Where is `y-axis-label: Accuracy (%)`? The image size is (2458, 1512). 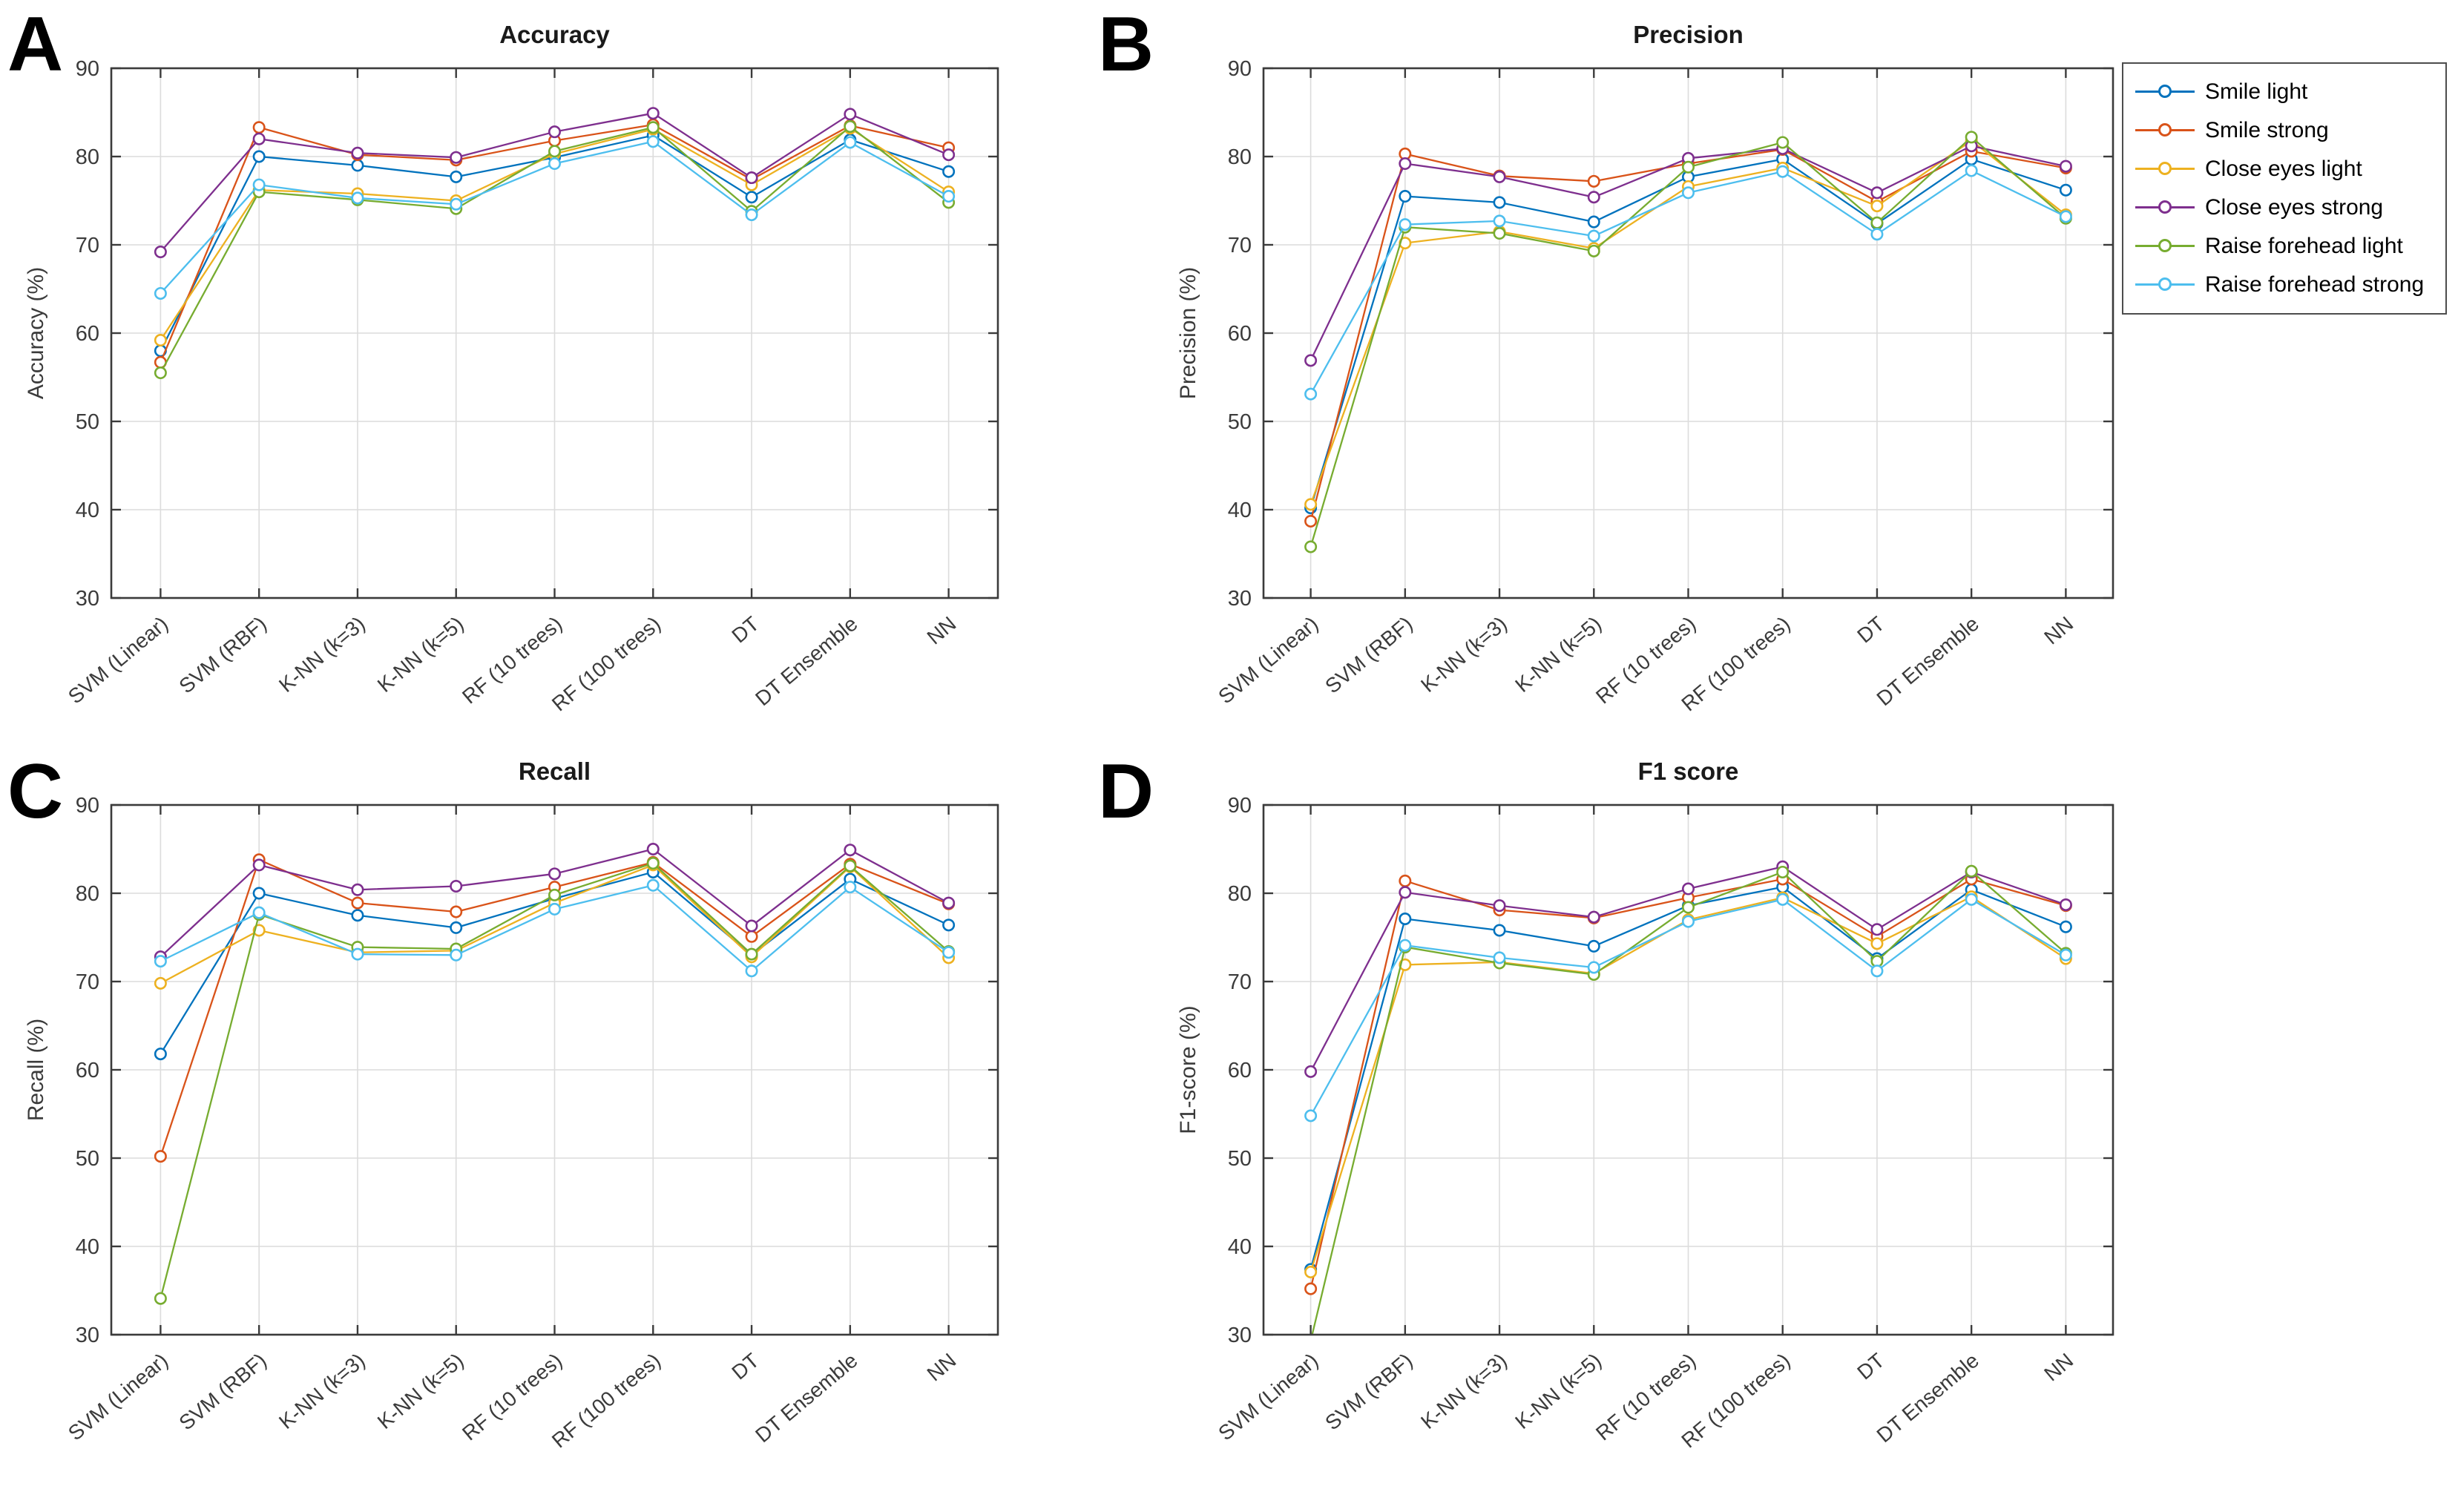 y-axis-label: Accuracy (%) is located at coordinates (36, 333).